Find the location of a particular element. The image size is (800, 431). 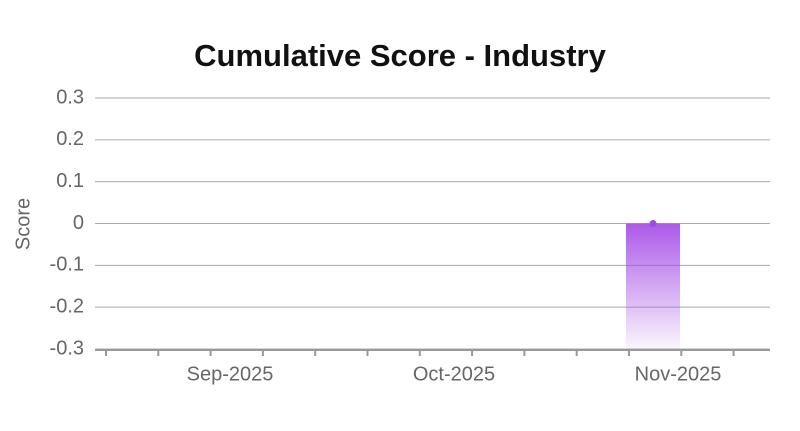

y-tick-label: 0 is located at coordinates (78, 223).